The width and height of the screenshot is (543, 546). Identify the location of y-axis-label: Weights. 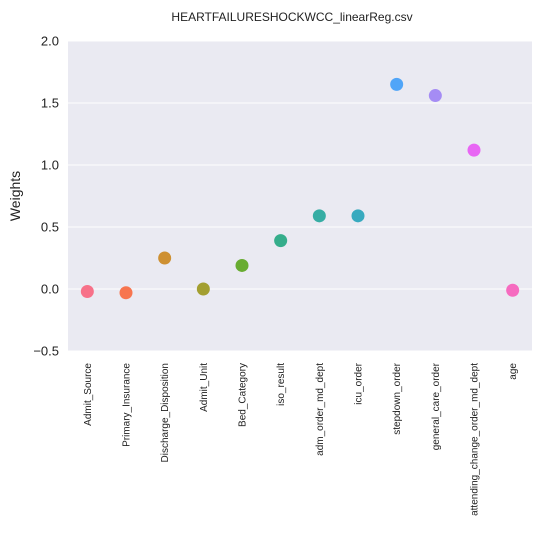
(15, 196).